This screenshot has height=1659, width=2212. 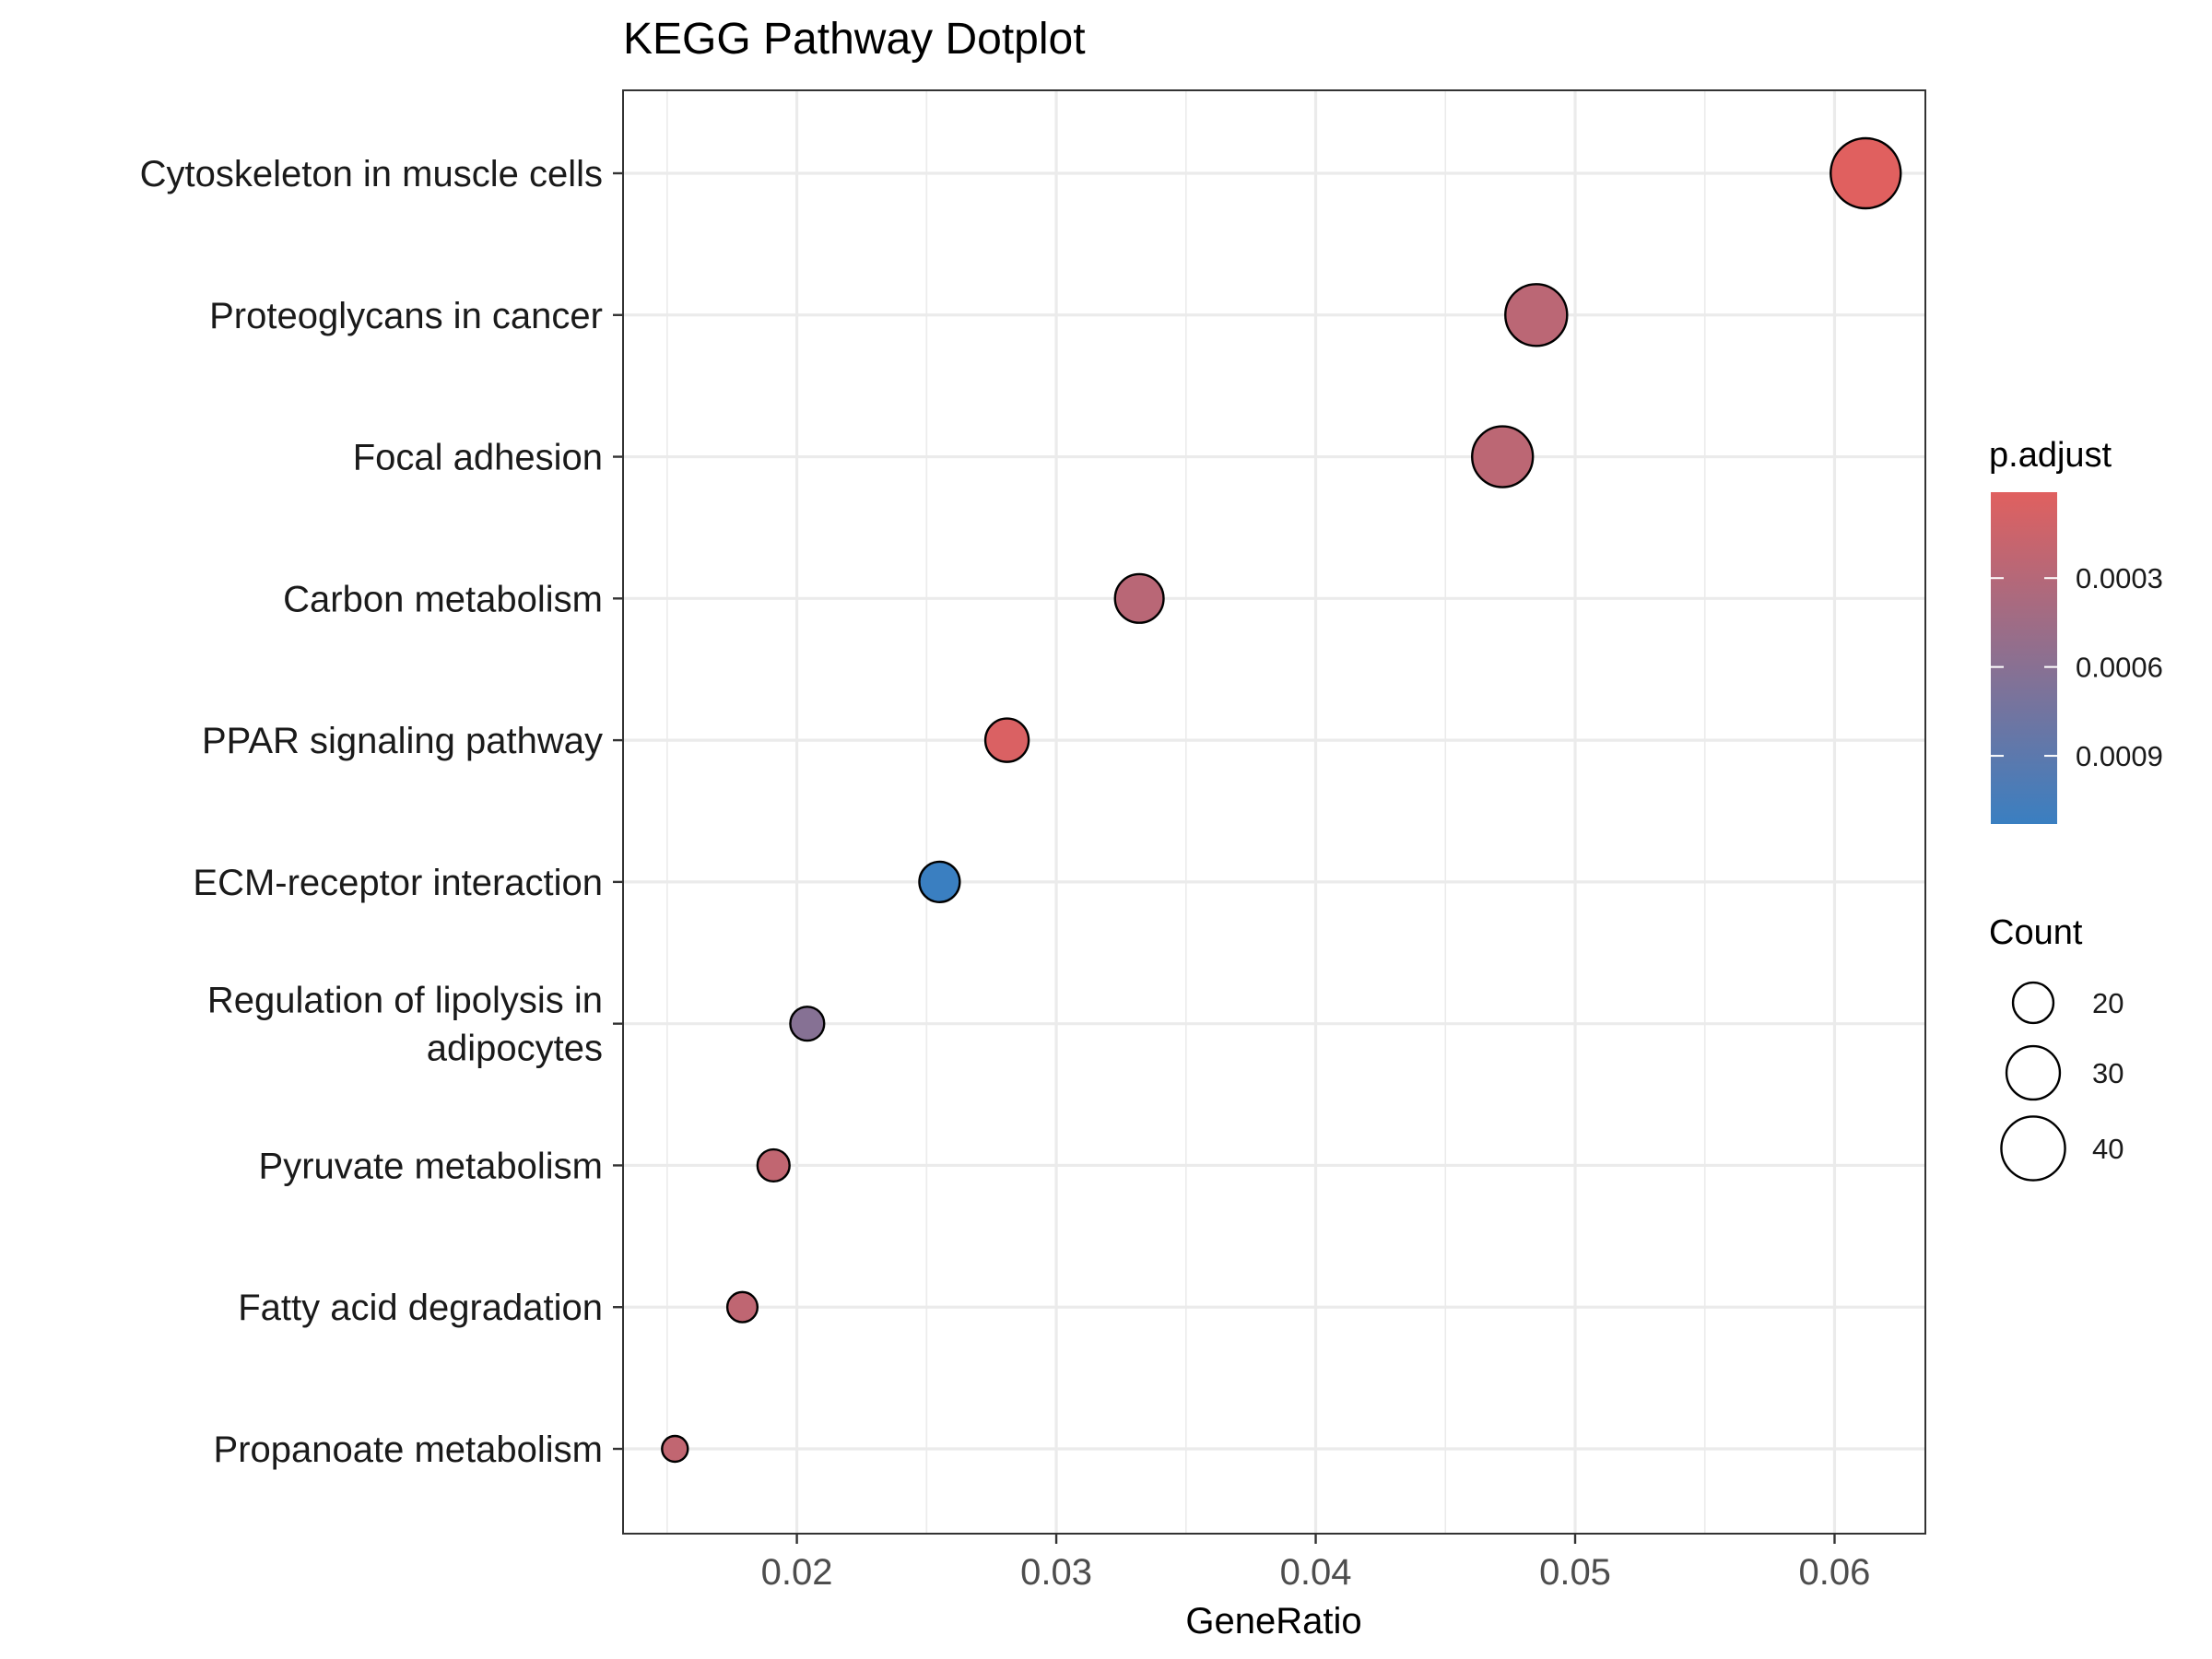 I want to click on x-tick-label: 0.04, so click(x=1316, y=1572).